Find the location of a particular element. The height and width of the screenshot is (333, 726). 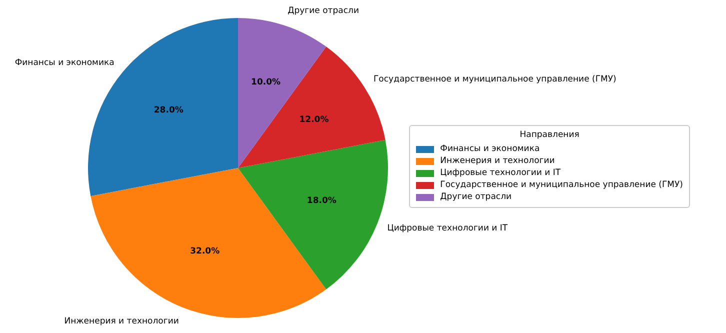

legend-label: Финансы и экономика is located at coordinates (490, 149).